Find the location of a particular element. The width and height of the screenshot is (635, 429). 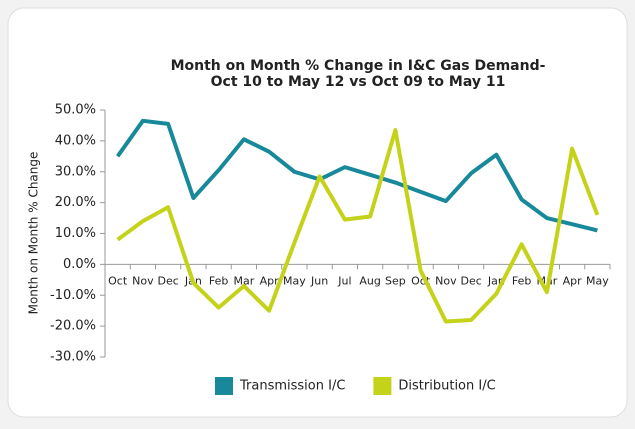

y-tick-label: 40.0% is located at coordinates (75, 140).